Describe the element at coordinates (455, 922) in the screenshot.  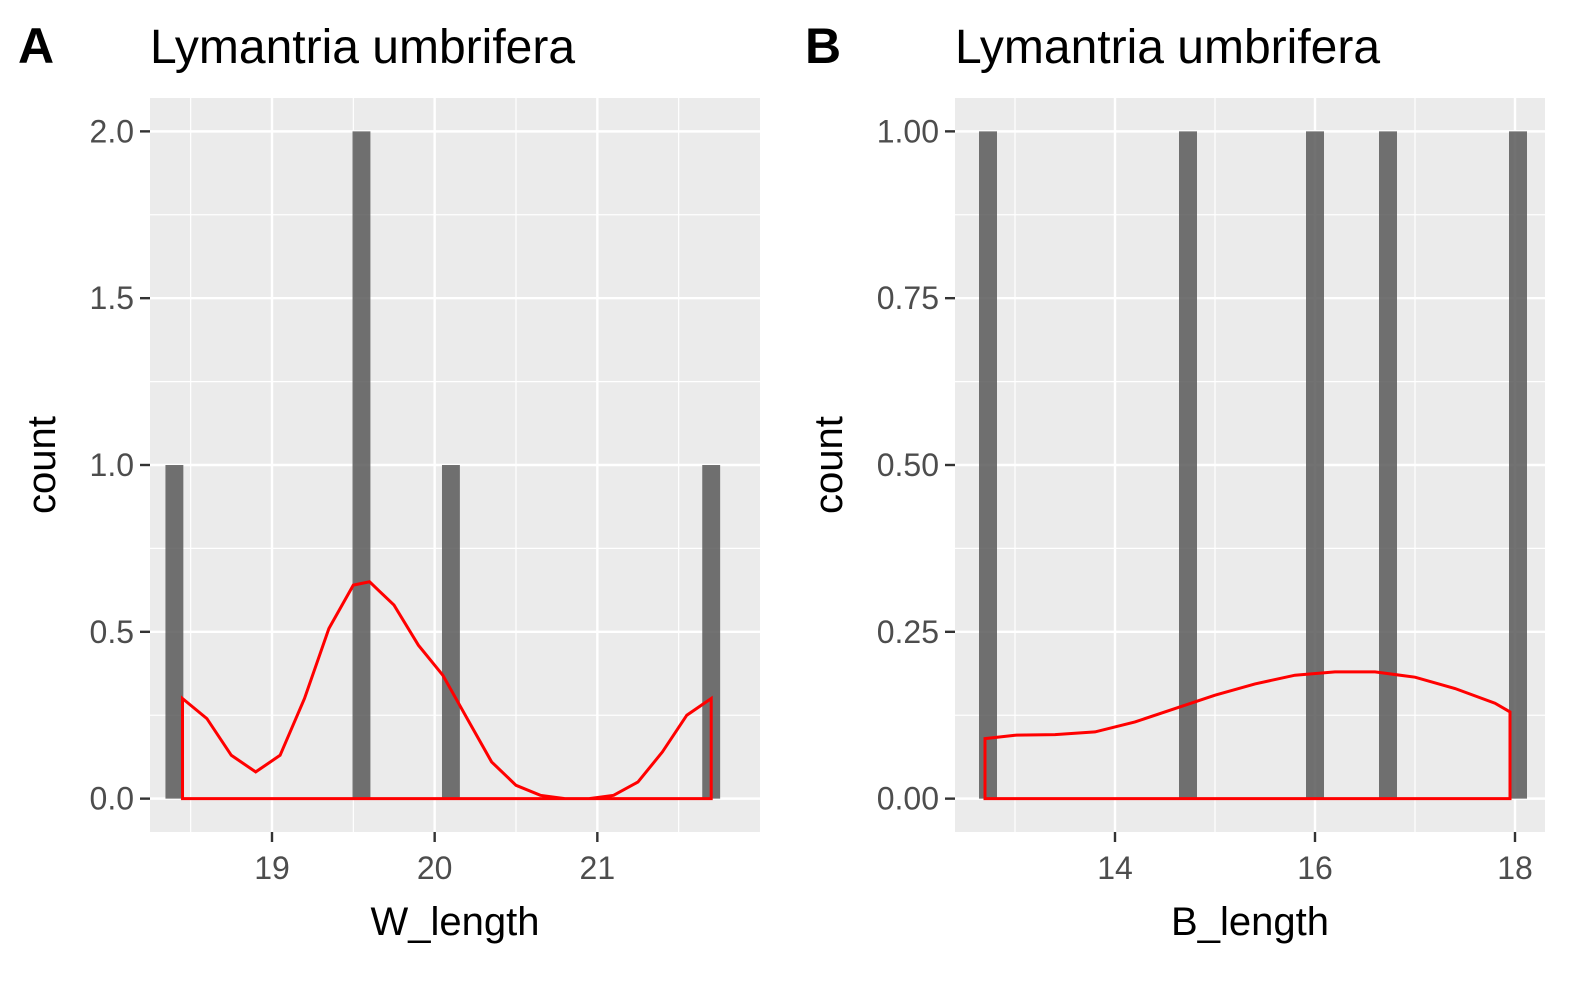
I see `x-axis-title: W_length` at that location.